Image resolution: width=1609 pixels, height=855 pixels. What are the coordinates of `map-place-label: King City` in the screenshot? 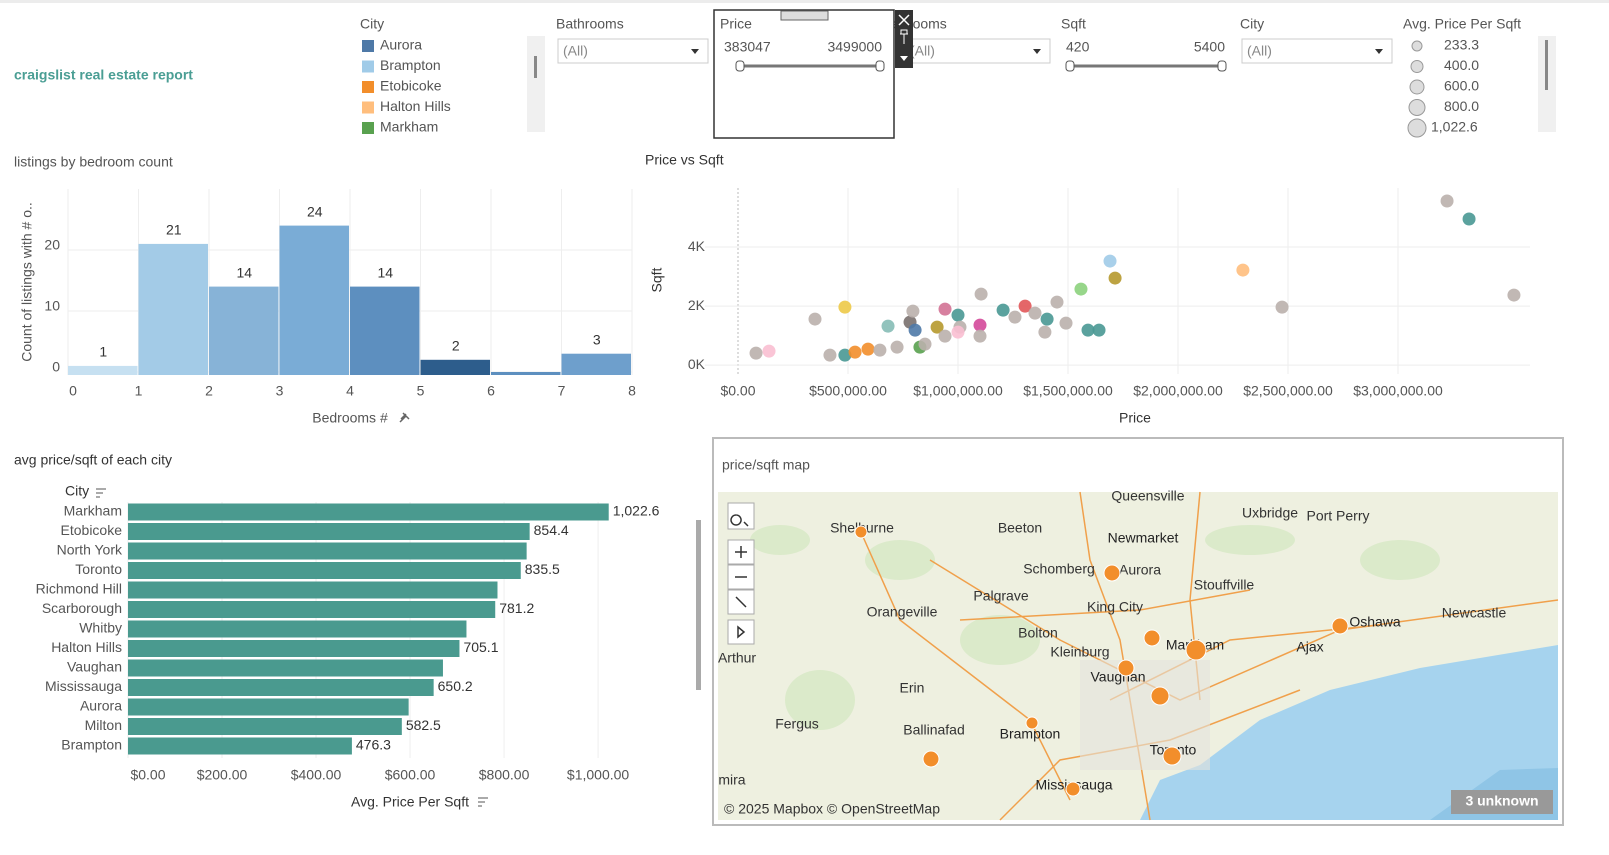 It's located at (1115, 607).